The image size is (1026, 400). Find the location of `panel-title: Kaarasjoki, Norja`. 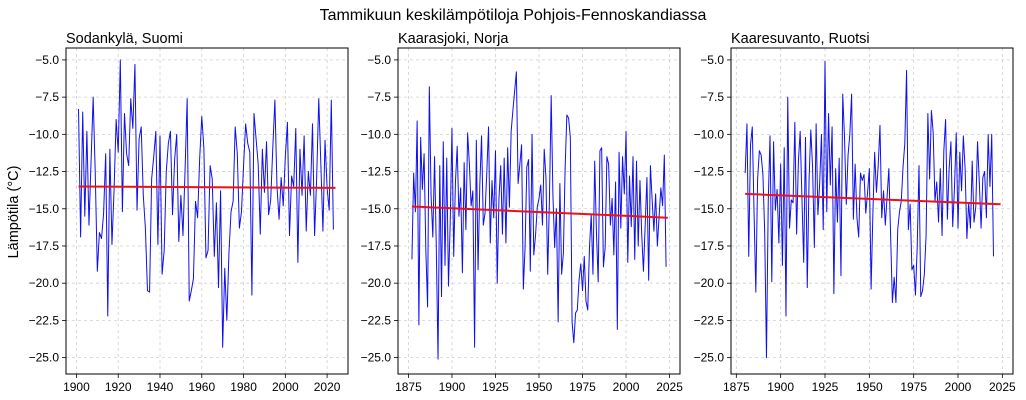

panel-title: Kaarasjoki, Norja is located at coordinates (453, 39).